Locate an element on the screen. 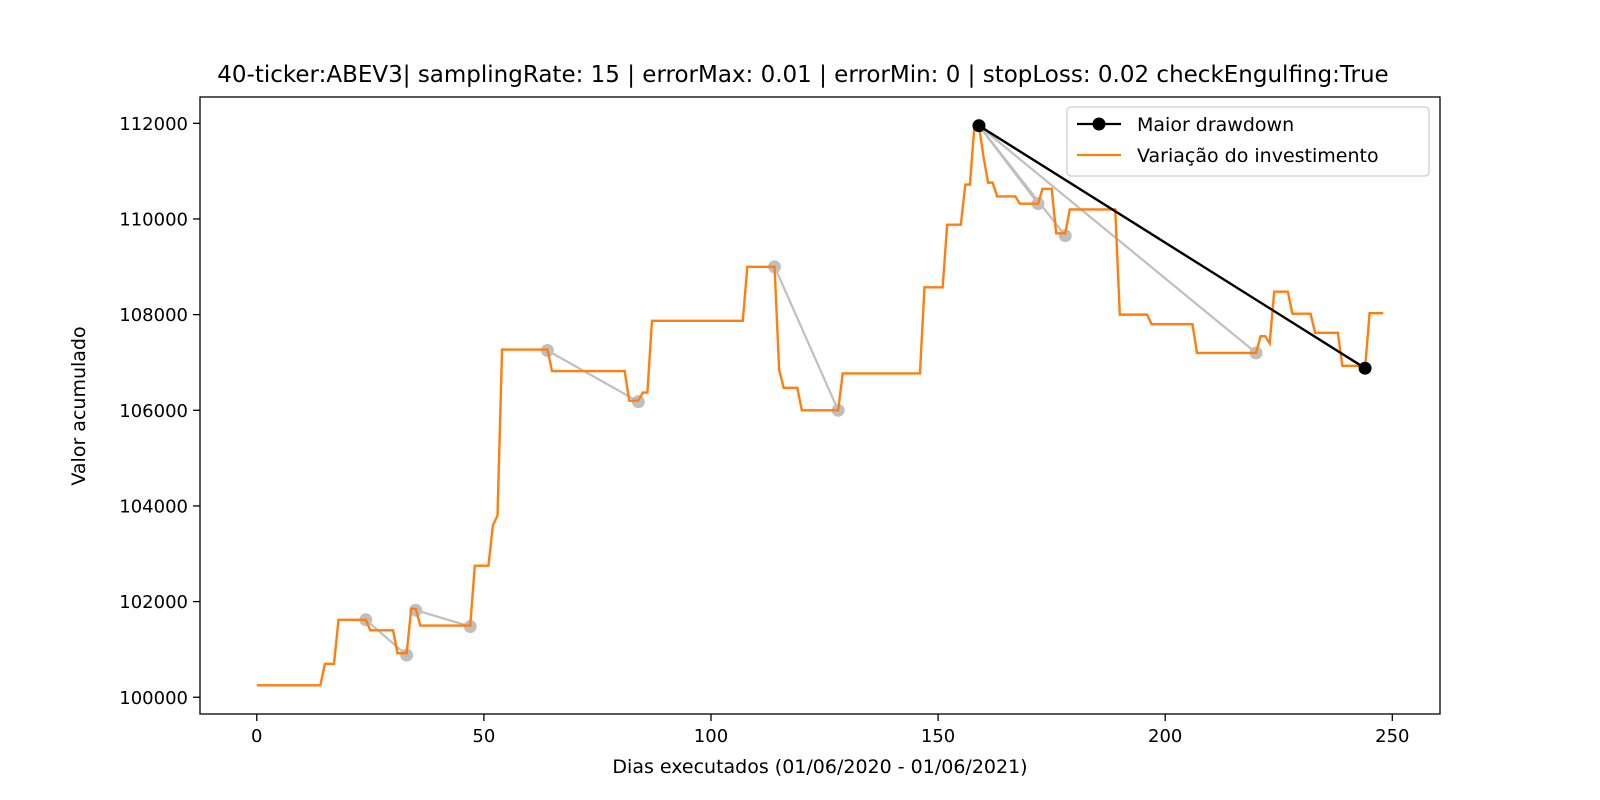  chart-legend: Maior drawdown Variação do investimento is located at coordinates (1248, 141).